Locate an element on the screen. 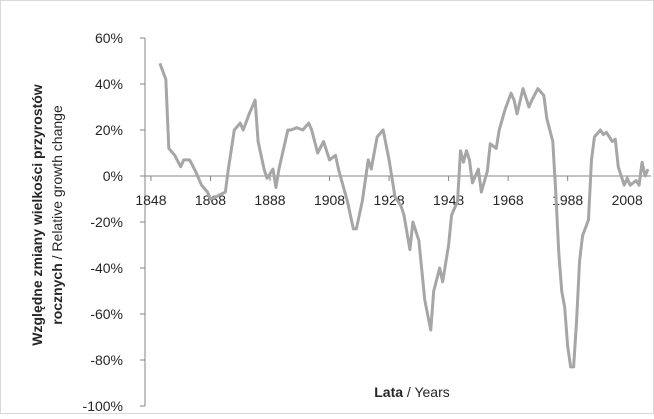 The image size is (654, 419). y-tick-label: -40% is located at coordinates (106, 268).